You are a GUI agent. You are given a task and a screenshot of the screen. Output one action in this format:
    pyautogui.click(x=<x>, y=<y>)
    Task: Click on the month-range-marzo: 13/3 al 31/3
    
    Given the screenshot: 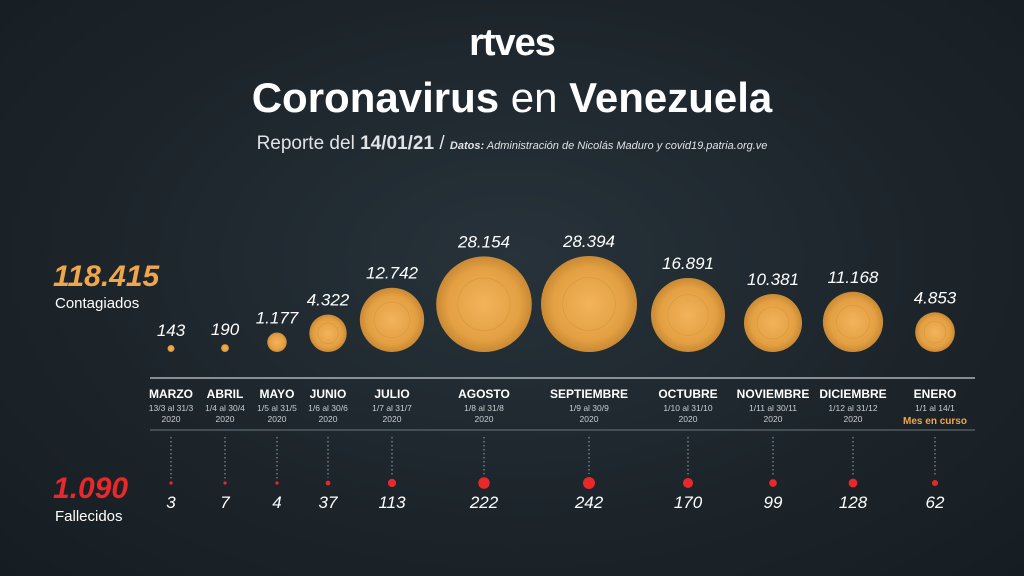 What is the action you would take?
    pyautogui.click(x=171, y=408)
    